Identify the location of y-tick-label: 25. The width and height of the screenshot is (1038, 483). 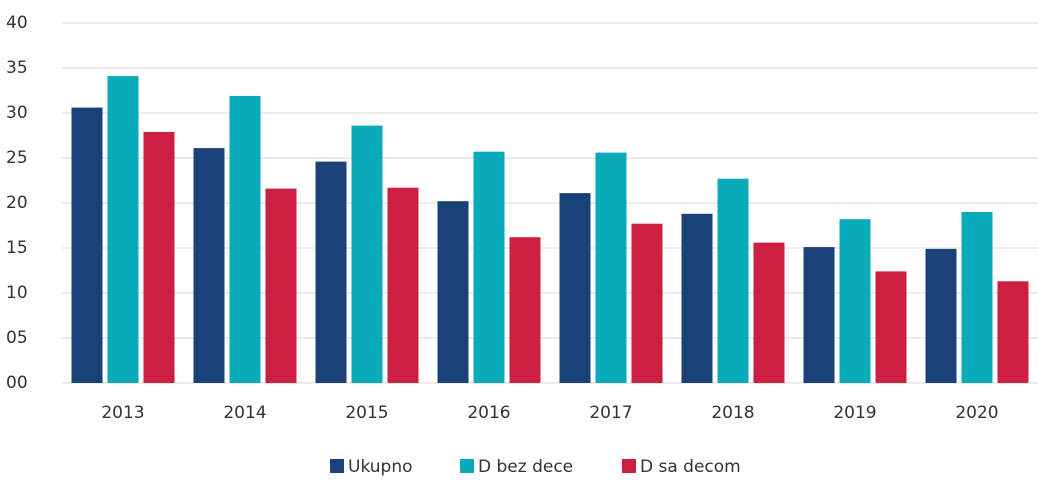
(17, 158).